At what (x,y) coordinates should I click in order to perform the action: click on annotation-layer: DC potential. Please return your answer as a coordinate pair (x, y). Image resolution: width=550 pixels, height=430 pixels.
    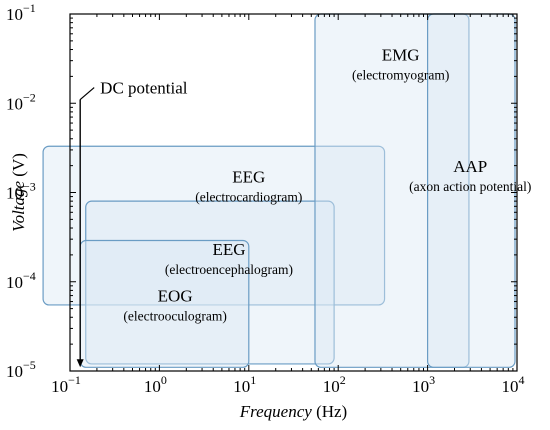
    Looking at the image, I should click on (132, 223).